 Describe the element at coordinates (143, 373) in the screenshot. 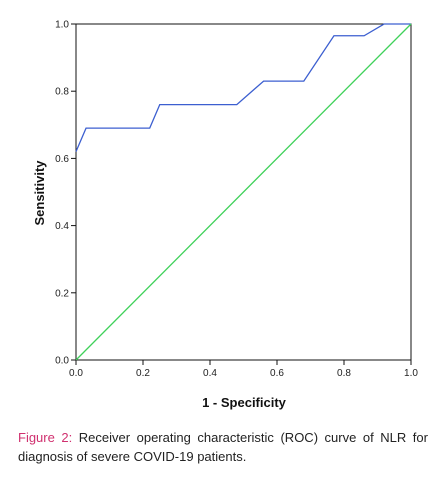

I see `x-tick-label: 0.2` at that location.